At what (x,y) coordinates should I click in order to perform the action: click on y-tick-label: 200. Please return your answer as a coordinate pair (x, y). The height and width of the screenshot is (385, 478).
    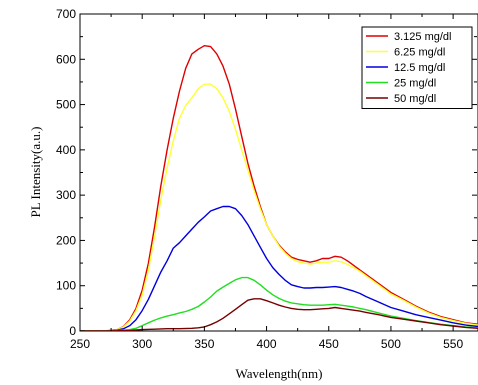
    Looking at the image, I should click on (66, 240).